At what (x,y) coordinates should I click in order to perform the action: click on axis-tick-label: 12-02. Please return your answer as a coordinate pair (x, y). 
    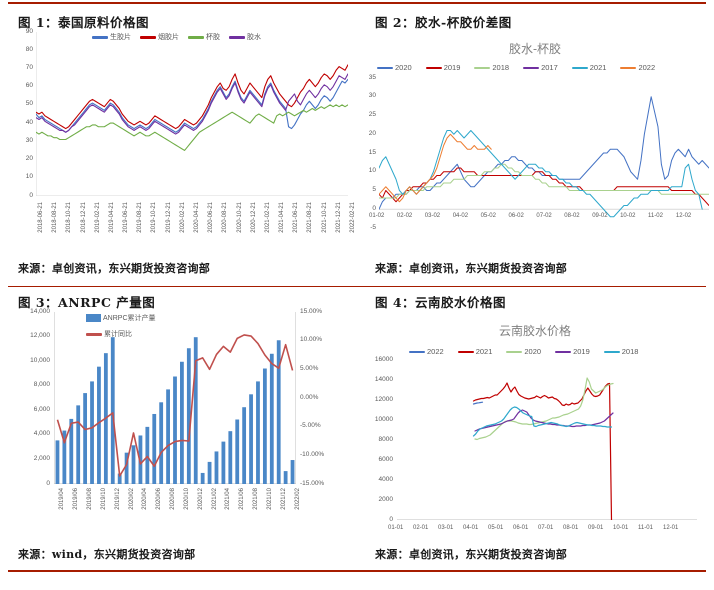
    Looking at the image, I should click on (683, 216).